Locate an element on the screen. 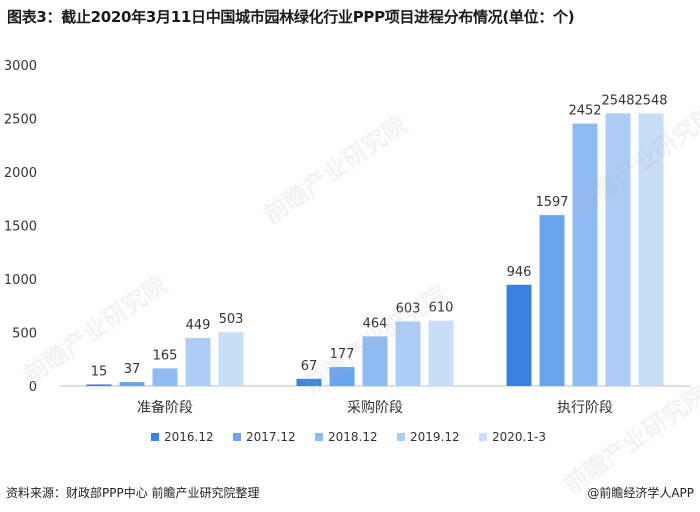  bar-value-label: 2452 is located at coordinates (584, 111).